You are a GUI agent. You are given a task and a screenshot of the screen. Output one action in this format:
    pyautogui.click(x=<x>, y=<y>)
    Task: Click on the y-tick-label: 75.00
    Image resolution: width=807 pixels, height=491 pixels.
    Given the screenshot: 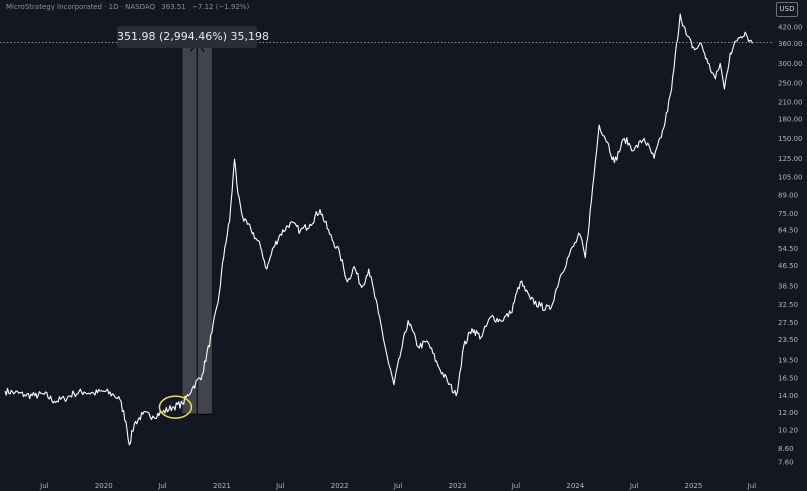 What is the action you would take?
    pyautogui.click(x=788, y=214)
    